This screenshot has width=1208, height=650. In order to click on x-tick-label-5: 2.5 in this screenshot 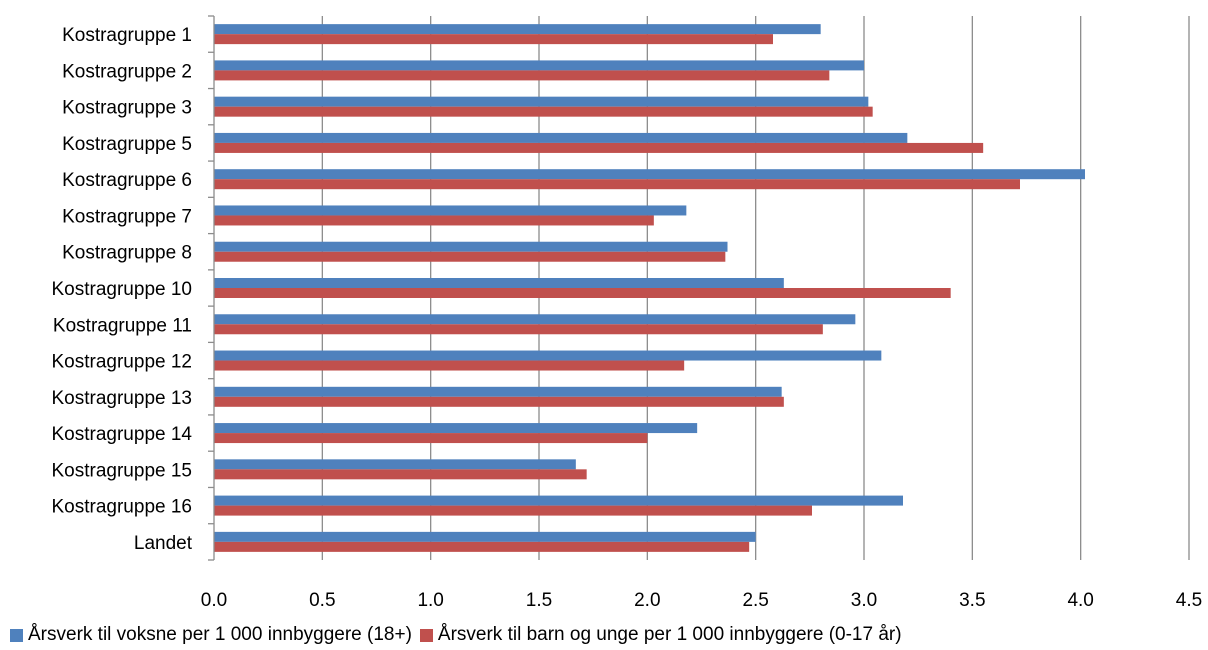, I will do `click(755, 600)`.